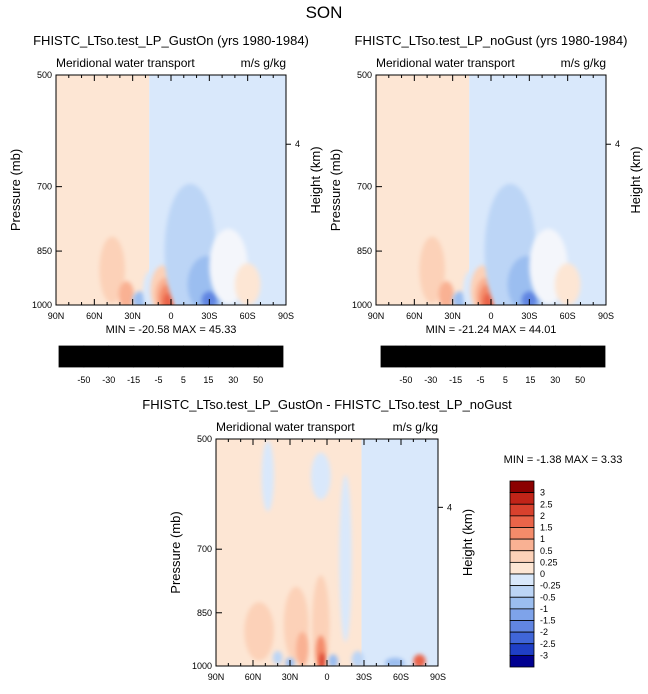 The width and height of the screenshot is (648, 694). Describe the element at coordinates (542, 574) in the screenshot. I see `colorbar-label: 0` at that location.